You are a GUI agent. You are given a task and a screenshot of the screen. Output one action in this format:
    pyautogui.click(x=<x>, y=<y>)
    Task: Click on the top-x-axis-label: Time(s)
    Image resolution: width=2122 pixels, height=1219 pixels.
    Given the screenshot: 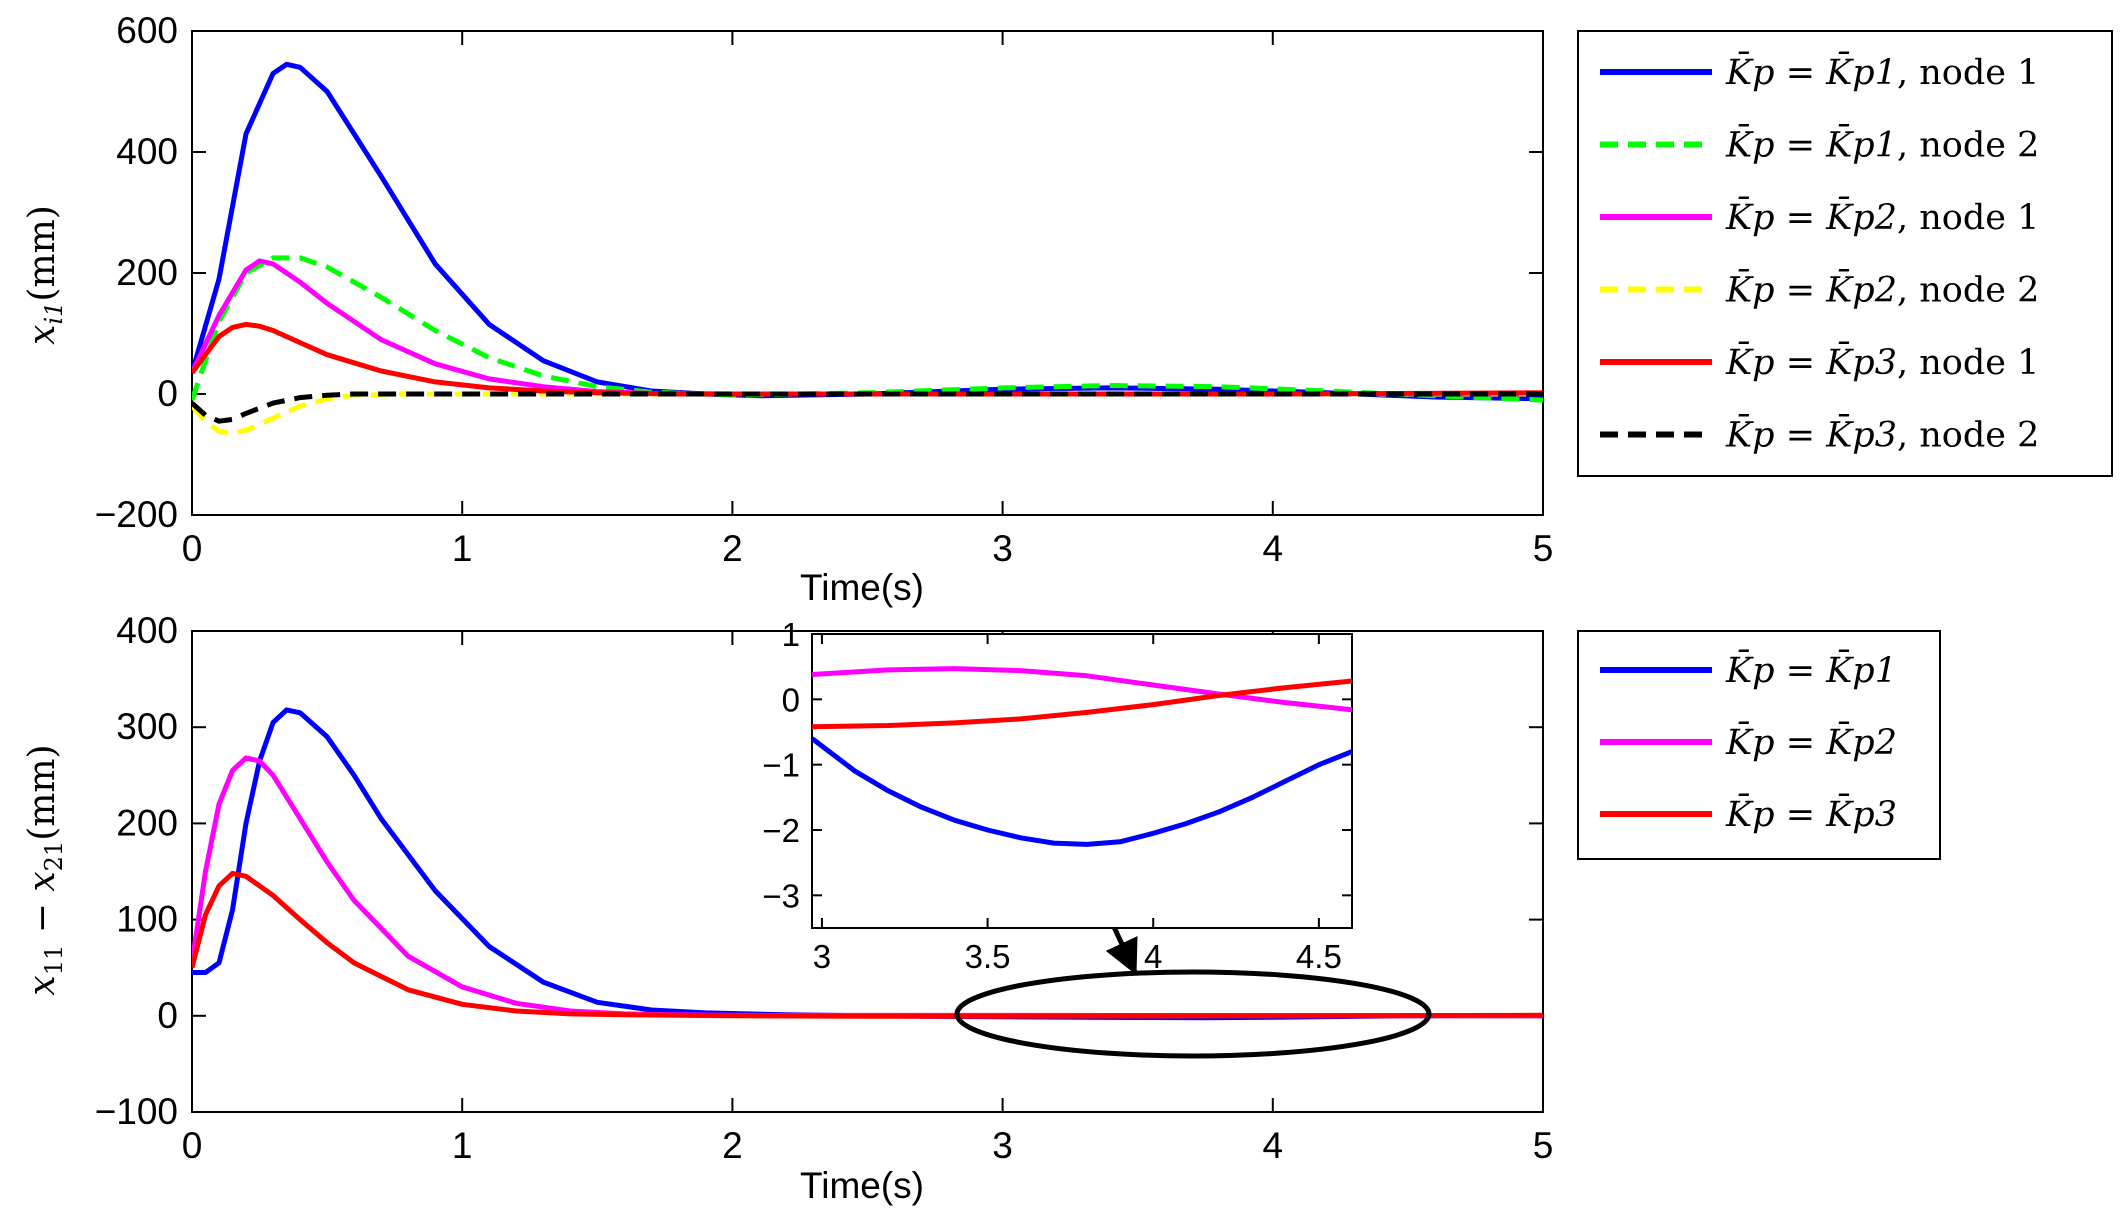 What is the action you would take?
    pyautogui.click(x=862, y=587)
    